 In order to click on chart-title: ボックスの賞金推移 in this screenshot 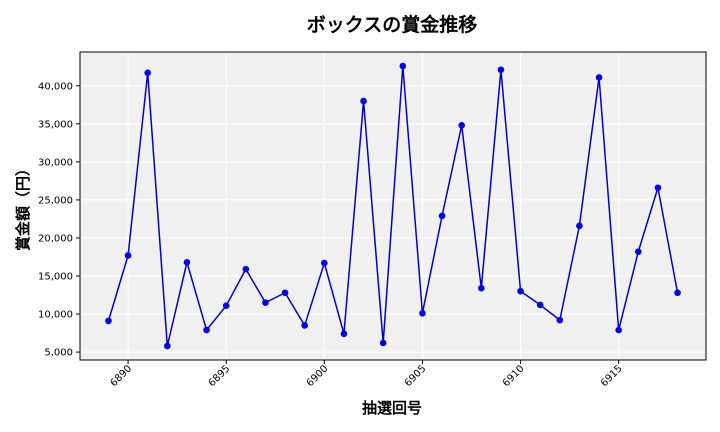, I will do `click(392, 24)`.